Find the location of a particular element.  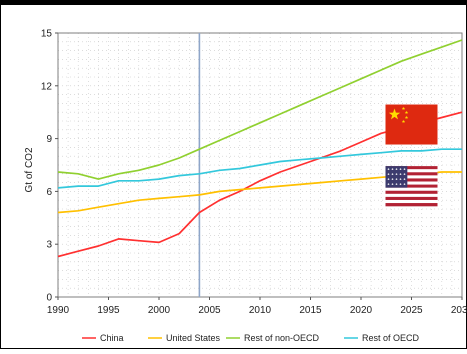

y-tick-label: 9 is located at coordinates (49, 139).